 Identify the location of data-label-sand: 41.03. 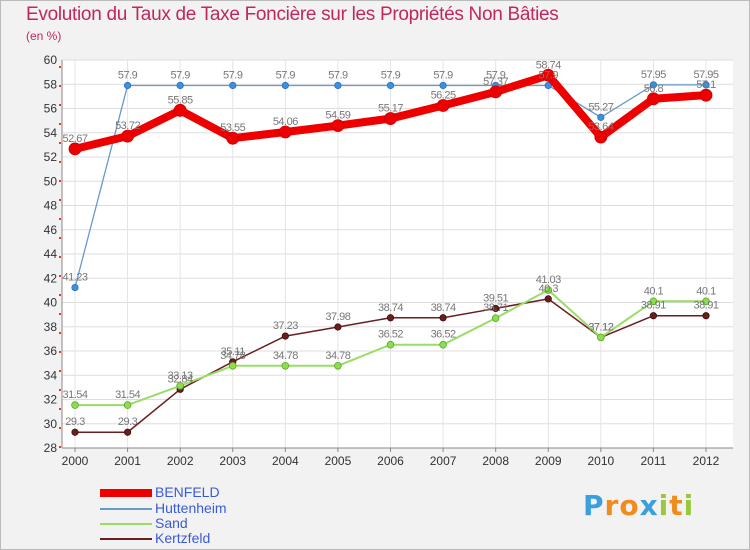
(548, 280).